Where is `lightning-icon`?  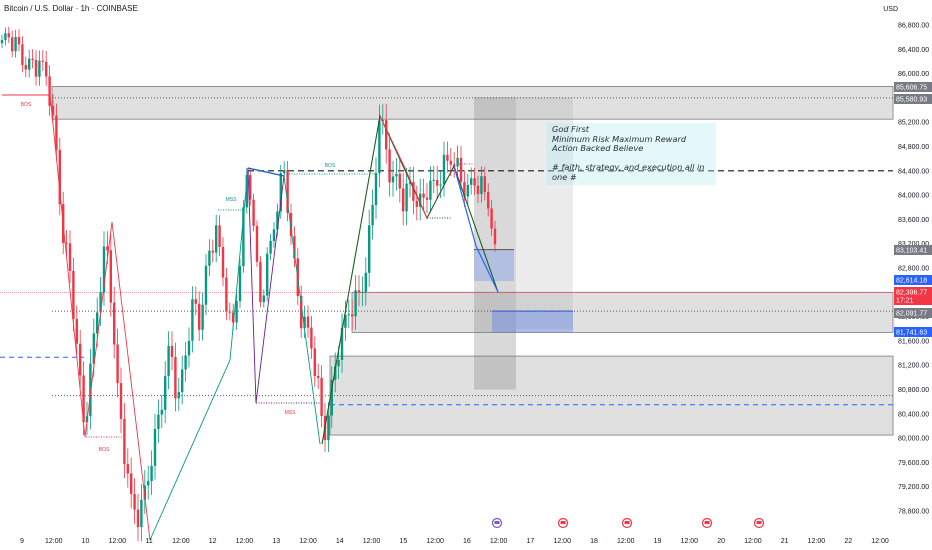
lightning-icon is located at coordinates (497, 522).